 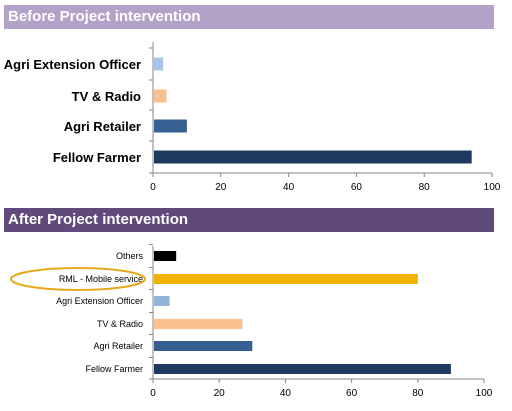 What do you see at coordinates (72, 64) in the screenshot?
I see `before-category-label: Agri Extension Officer` at bounding box center [72, 64].